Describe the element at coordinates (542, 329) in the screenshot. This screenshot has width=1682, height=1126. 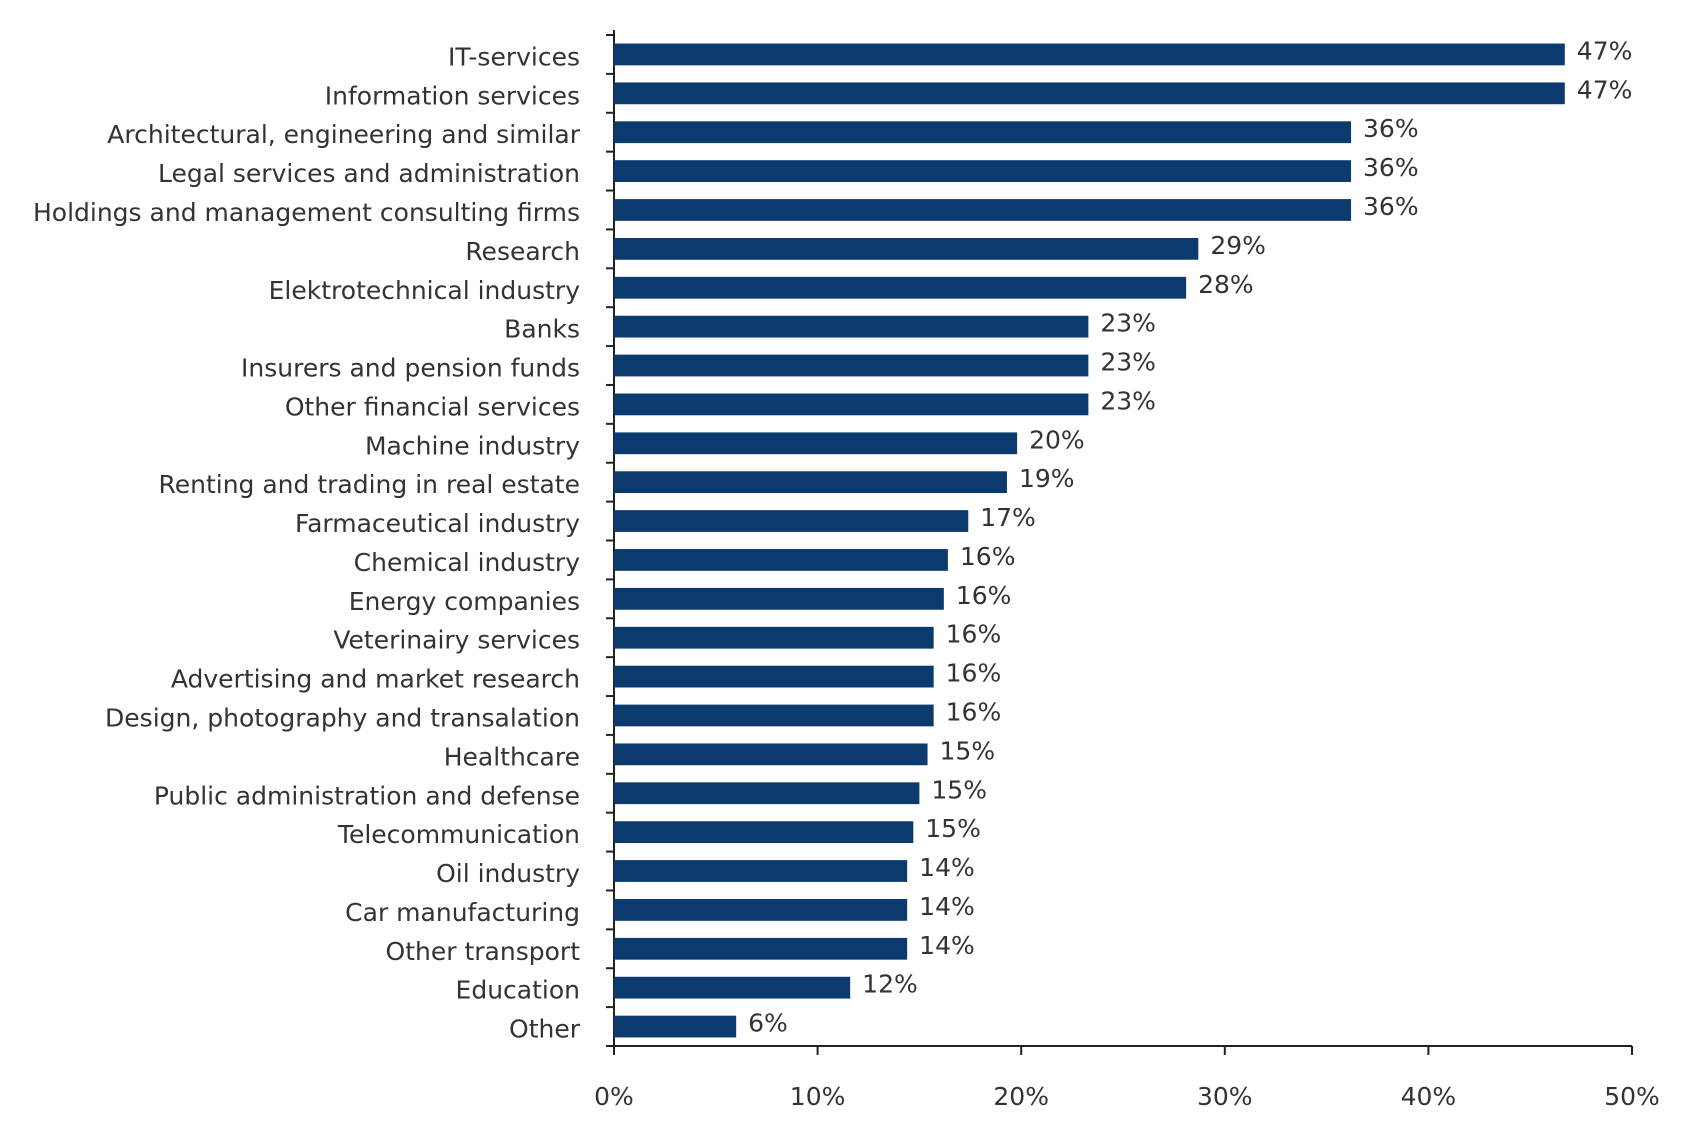
I see `y-tick-label: Banks` at that location.